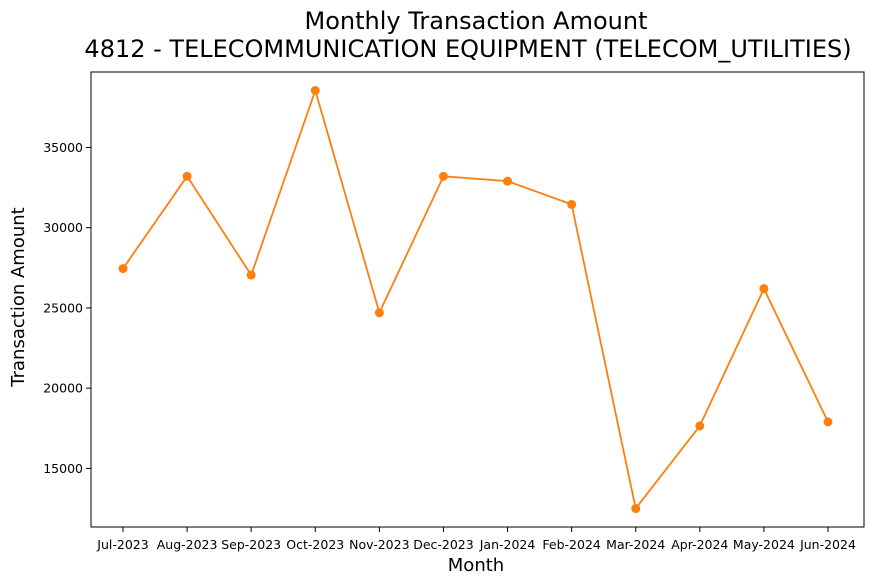 The height and width of the screenshot is (585, 886). Describe the element at coordinates (122, 544) in the screenshot. I see `x-tick-label: Jul-2023` at that location.